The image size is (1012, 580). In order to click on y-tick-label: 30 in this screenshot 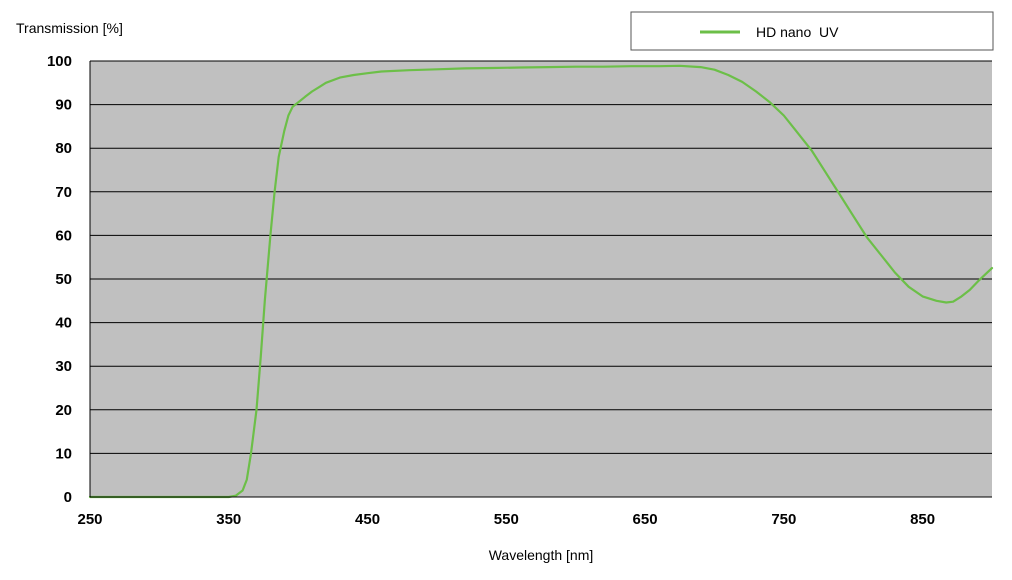, I will do `click(63, 366)`.